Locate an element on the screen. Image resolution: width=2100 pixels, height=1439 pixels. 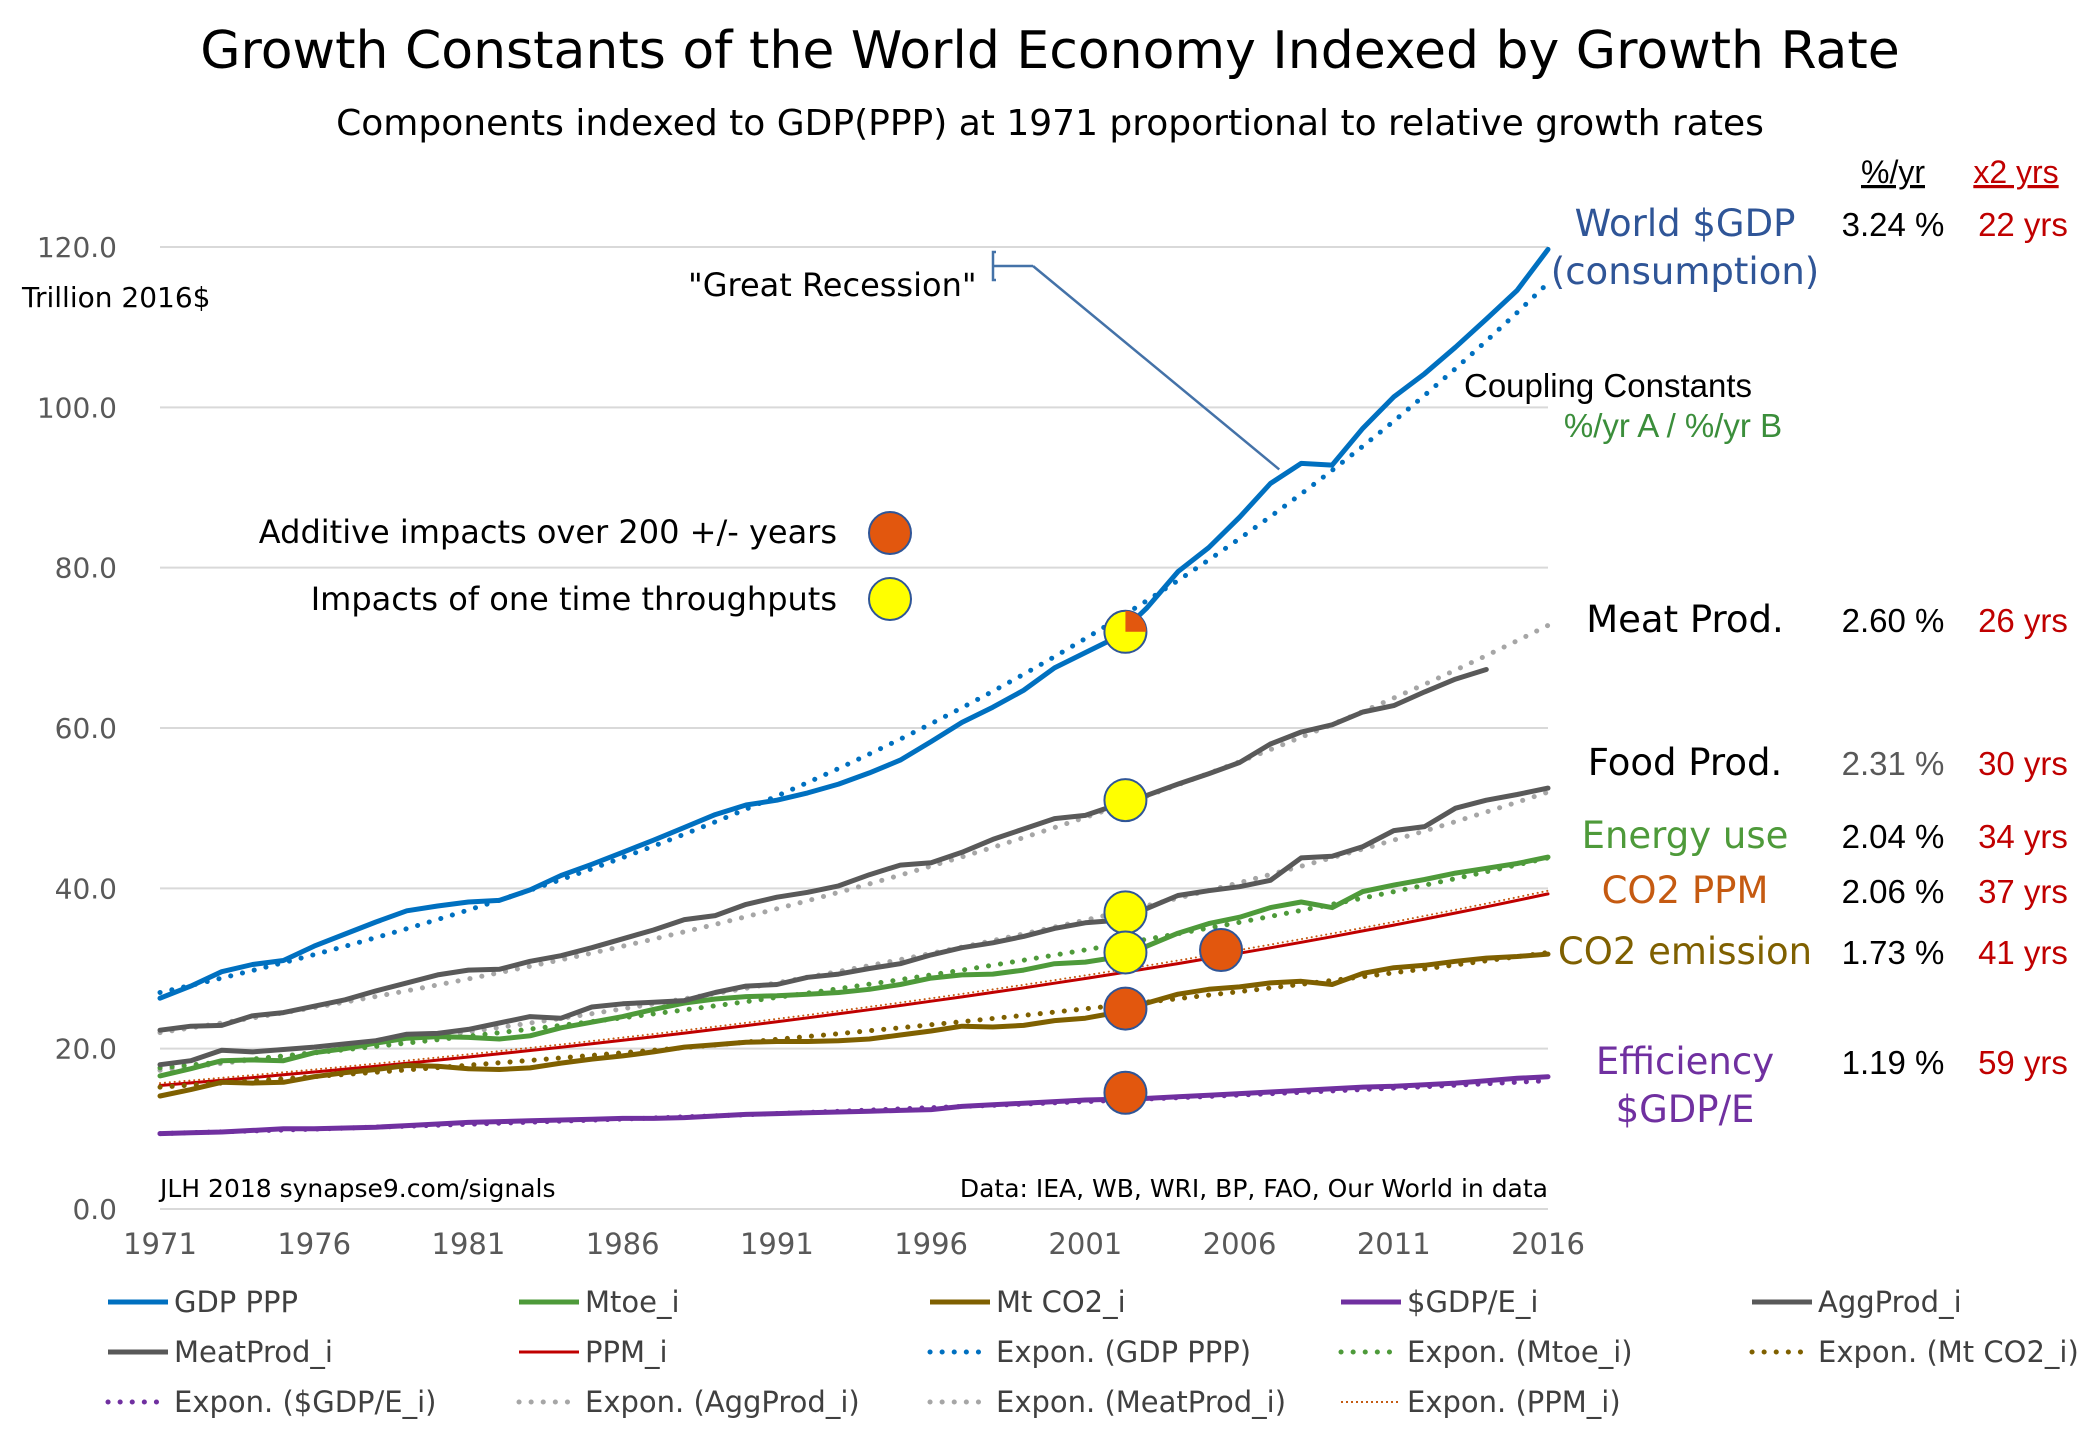
x-axis-ticks: 1971 1976 1981 1986 1991 1996 2001 2006 2011 2016 is located at coordinates (854, 1244).